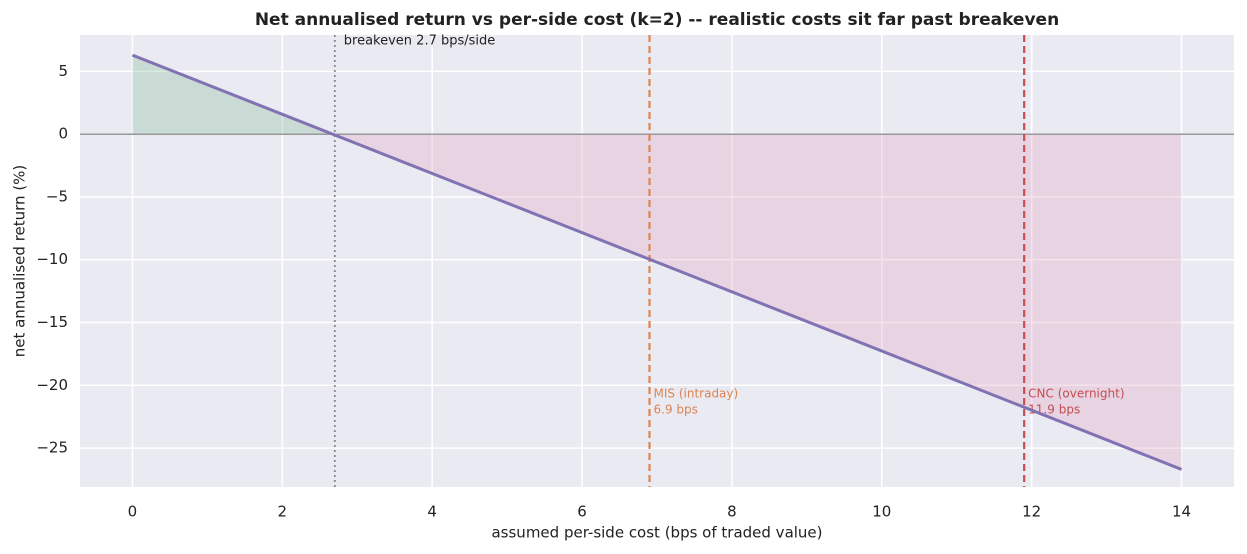 This screenshot has width=1247, height=554. What do you see at coordinates (657, 95) in the screenshot?
I see `positive-fill` at bounding box center [657, 95].